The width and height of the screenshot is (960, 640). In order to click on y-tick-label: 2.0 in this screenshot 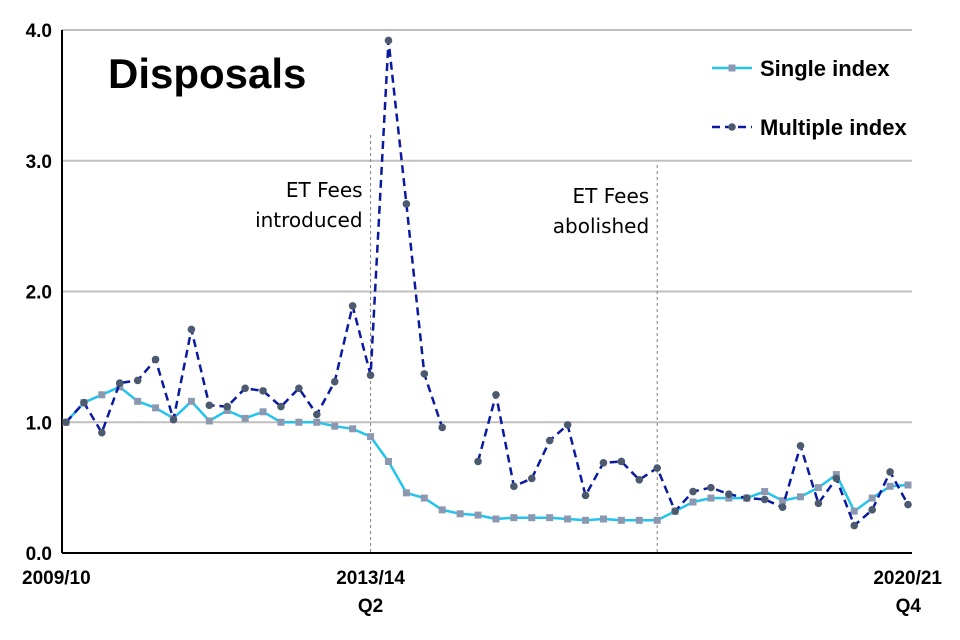, I will do `click(39, 293)`.